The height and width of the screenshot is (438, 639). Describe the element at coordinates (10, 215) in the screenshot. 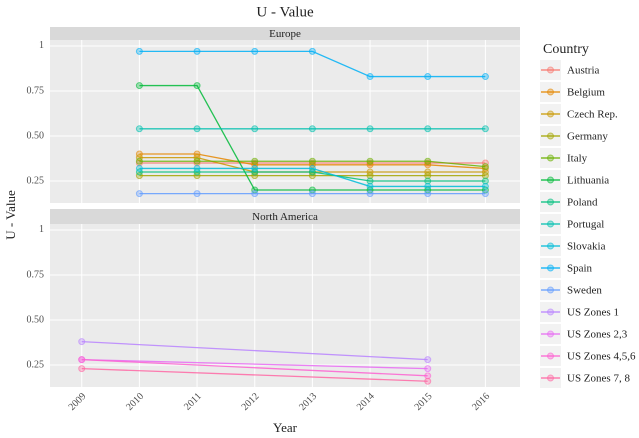

I see `y-axis-label: U - Value` at that location.